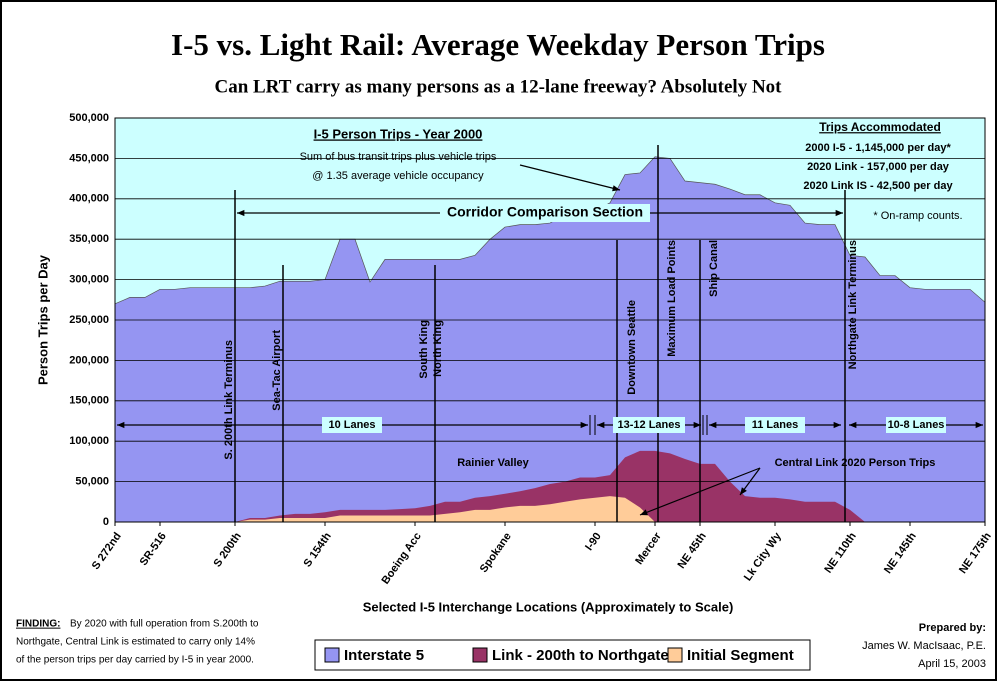  Describe the element at coordinates (89, 360) in the screenshot. I see `y-tick-label: 200,000` at that location.